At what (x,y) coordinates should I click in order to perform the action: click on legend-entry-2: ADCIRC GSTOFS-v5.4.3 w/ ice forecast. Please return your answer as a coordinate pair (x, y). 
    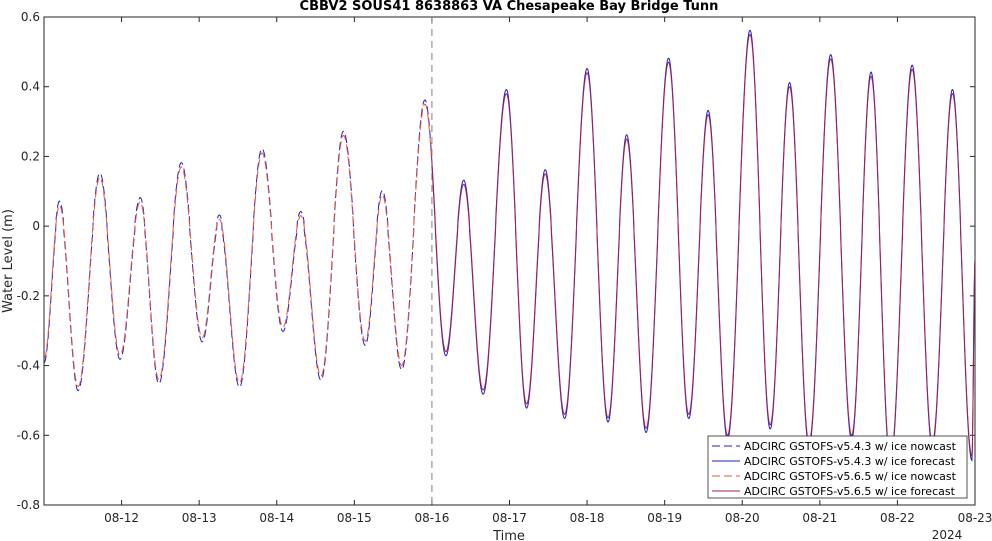
    Looking at the image, I should click on (850, 461).